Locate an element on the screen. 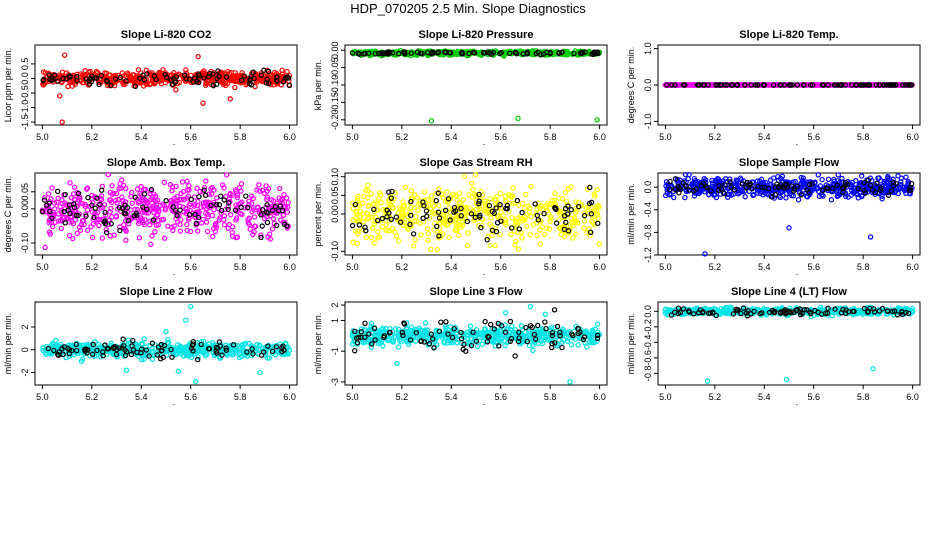 This screenshot has height=540, width=936. y-tick-label: -1 is located at coordinates (335, 351).